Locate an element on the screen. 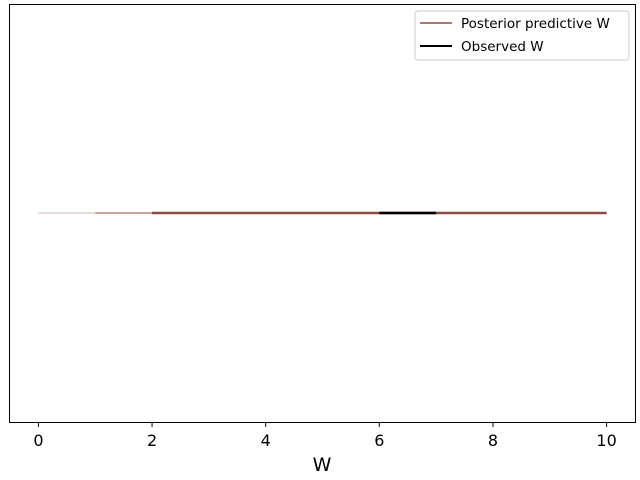 The width and height of the screenshot is (640, 480). x-tick-label: 10 is located at coordinates (606, 440).